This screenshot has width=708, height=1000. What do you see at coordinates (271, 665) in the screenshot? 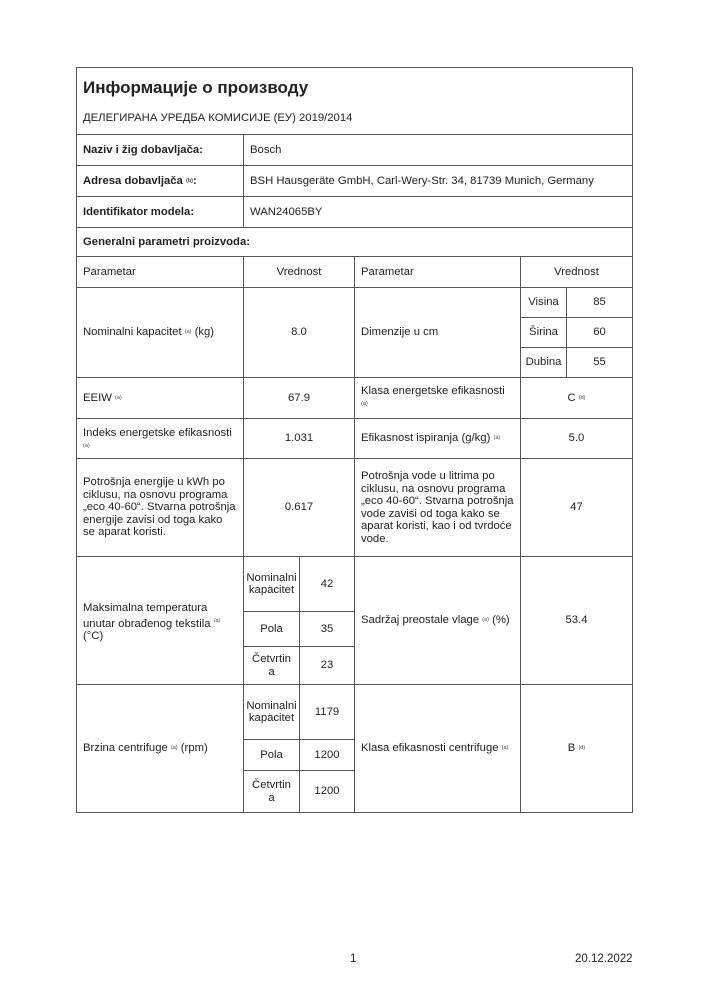
I see `max-temp-row-label: Četvrtina` at bounding box center [271, 665].